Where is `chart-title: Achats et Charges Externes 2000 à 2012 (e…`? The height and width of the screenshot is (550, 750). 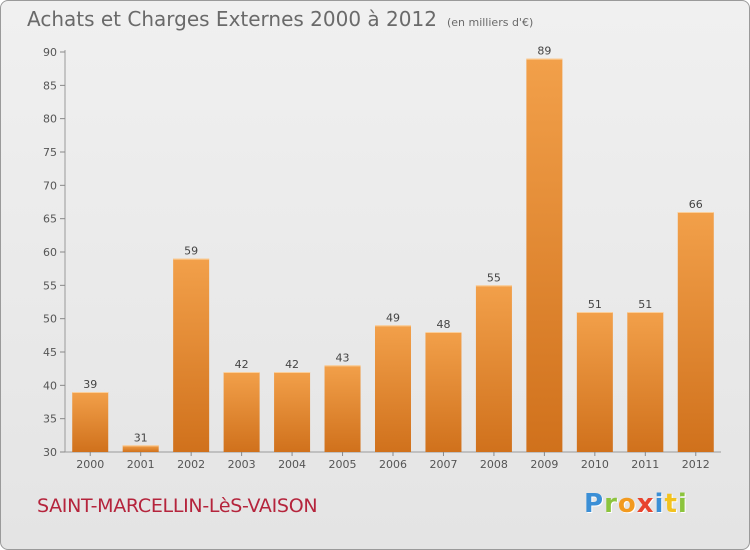
chart-title: Achats et Charges Externes 2000 à 2012 (e… is located at coordinates (280, 19).